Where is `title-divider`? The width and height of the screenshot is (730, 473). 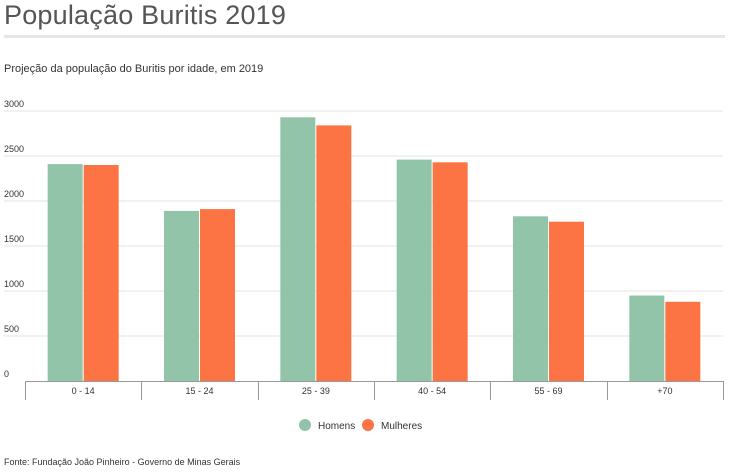 title-divider is located at coordinates (364, 36).